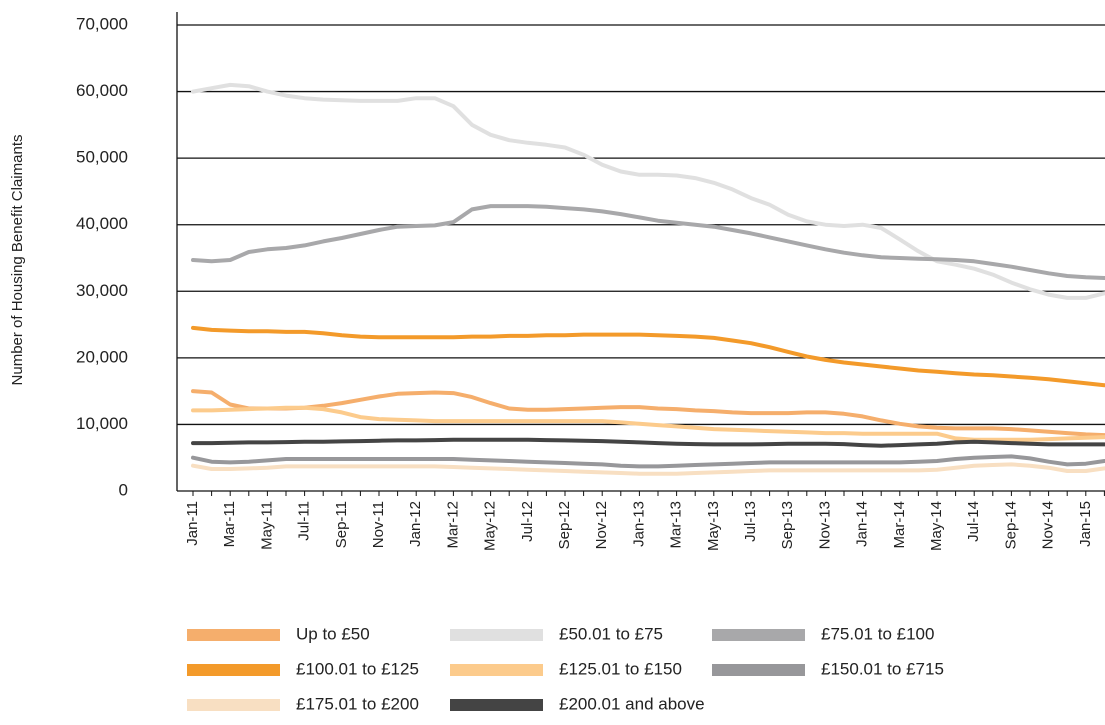 This screenshot has width=1105, height=725. What do you see at coordinates (341, 524) in the screenshot?
I see `x-tick-label: Sep-11` at bounding box center [341, 524].